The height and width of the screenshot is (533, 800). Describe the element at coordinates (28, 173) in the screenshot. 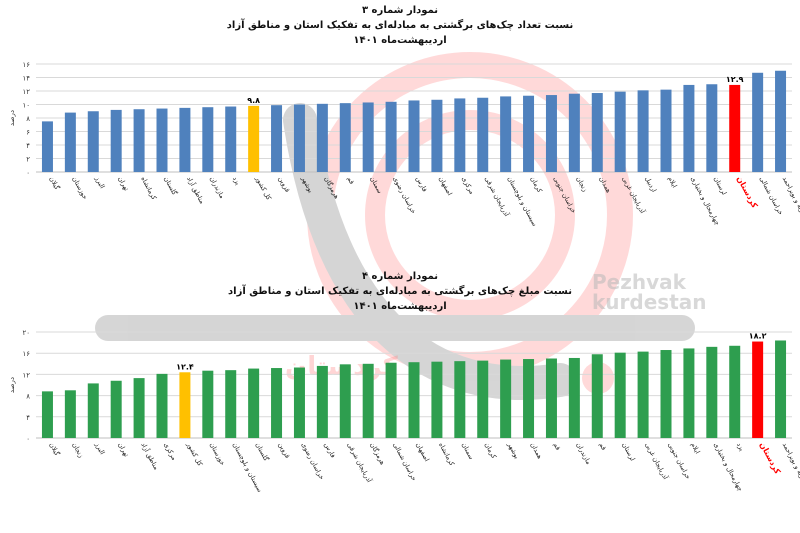

I see `y-tick-label: ۰` at that location.